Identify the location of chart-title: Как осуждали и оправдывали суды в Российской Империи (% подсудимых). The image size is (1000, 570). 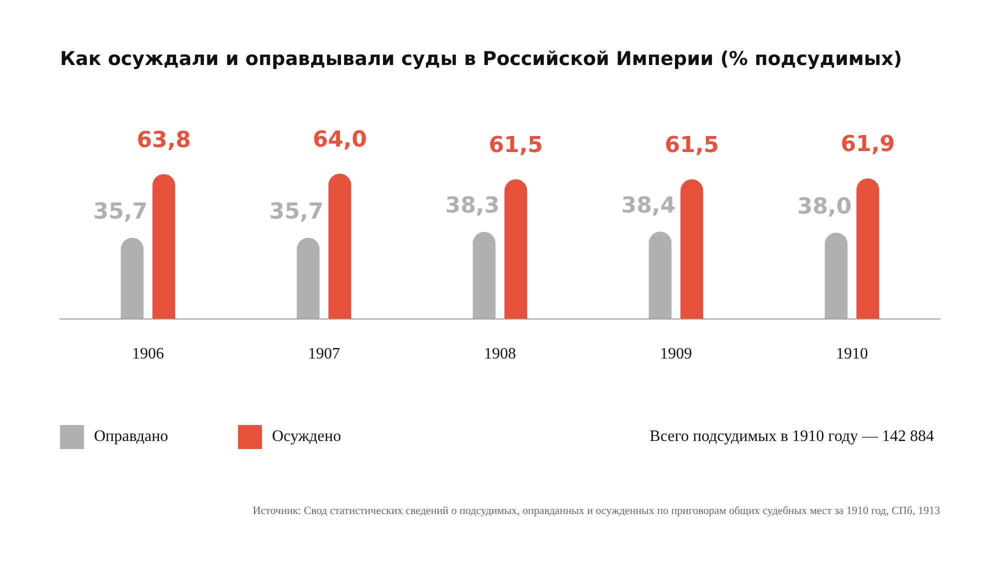
(481, 59).